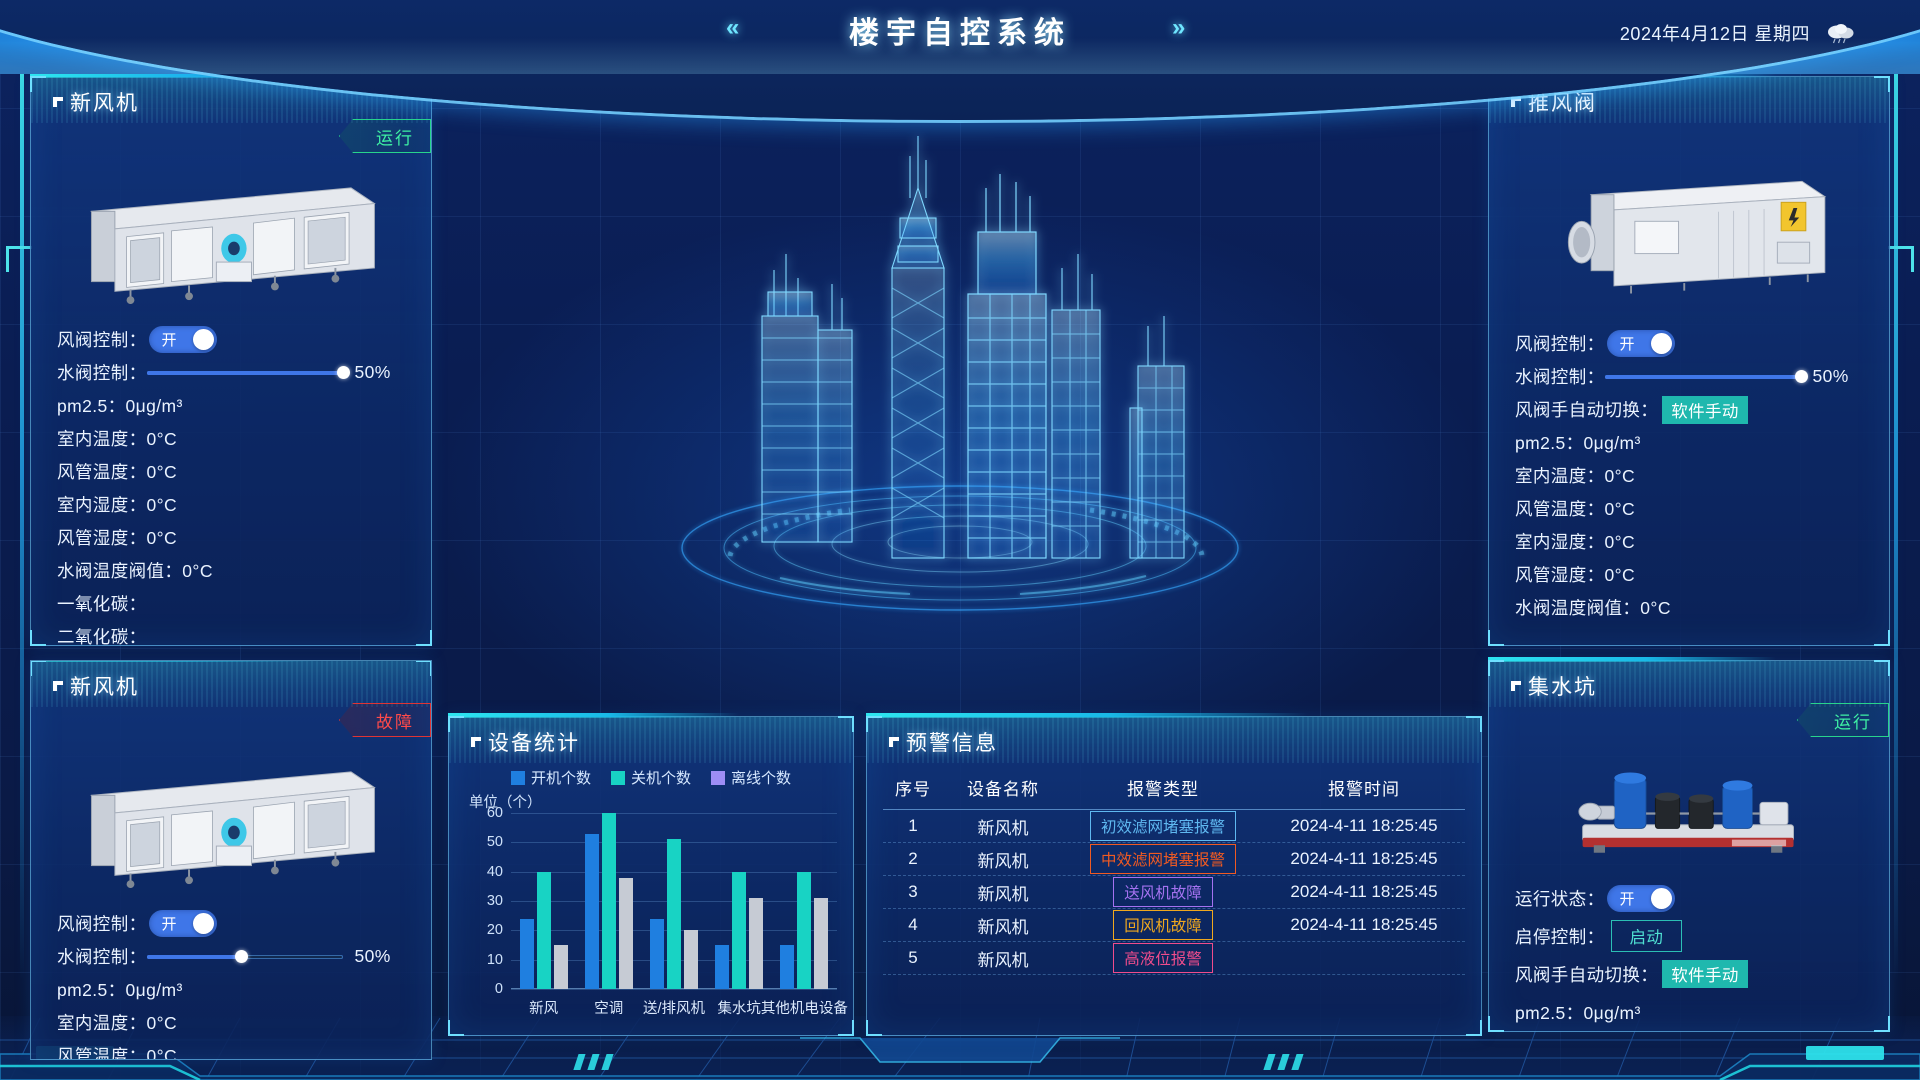 The height and width of the screenshot is (1080, 1920). I want to click on label-start-stop: 启停控制：, so click(1560, 936).